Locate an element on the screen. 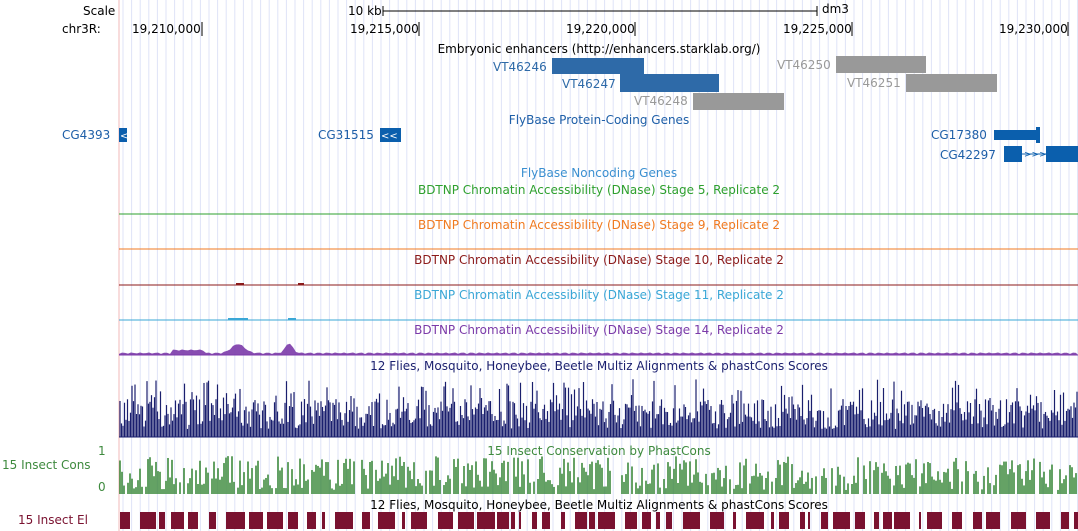  insect-cons-ymin: 0 is located at coordinates (102, 487).